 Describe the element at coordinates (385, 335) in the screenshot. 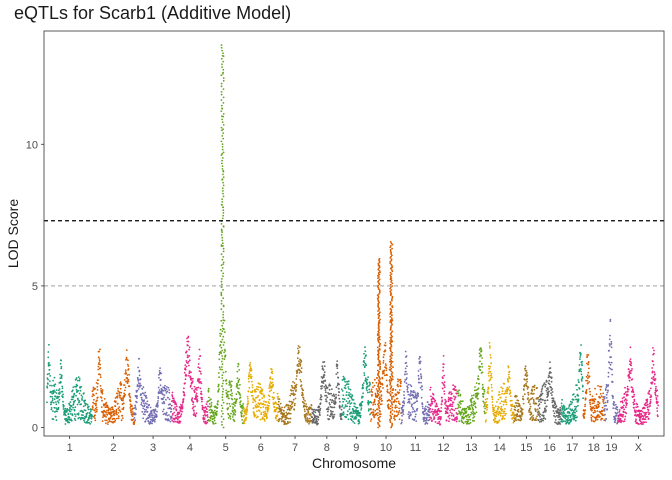

I see `chromosome-10-points` at that location.